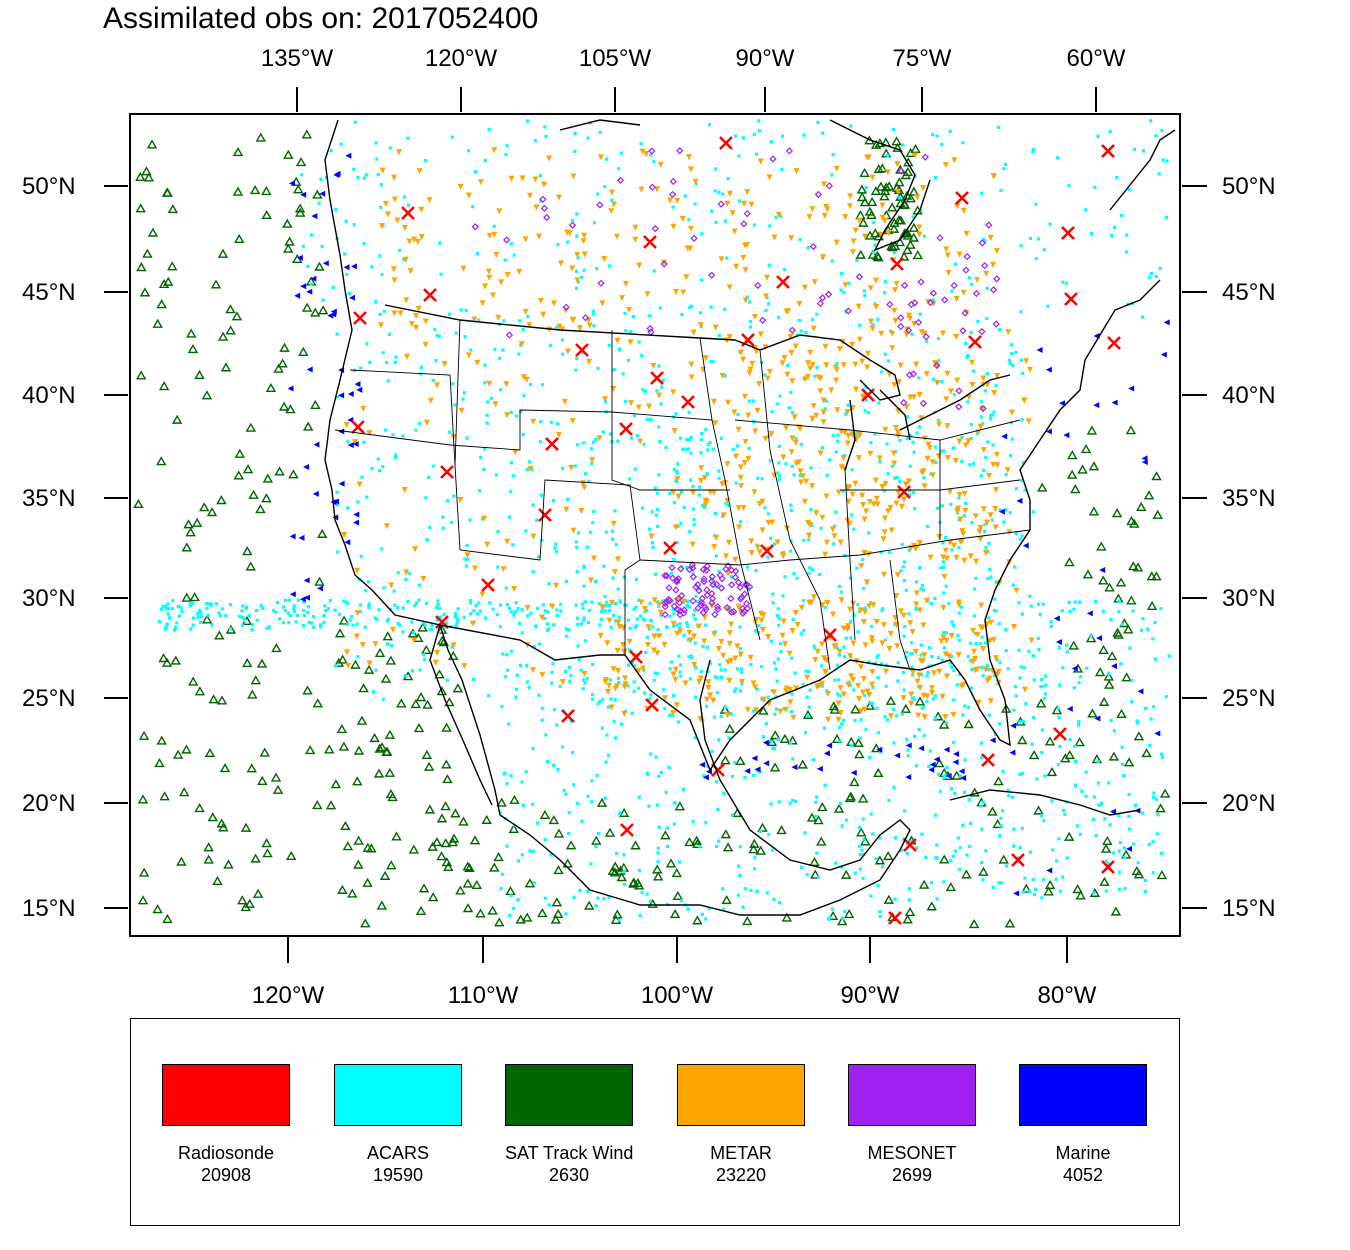 The height and width of the screenshot is (1250, 1350). What do you see at coordinates (741, 1175) in the screenshot?
I see `legend-count: 23220` at bounding box center [741, 1175].